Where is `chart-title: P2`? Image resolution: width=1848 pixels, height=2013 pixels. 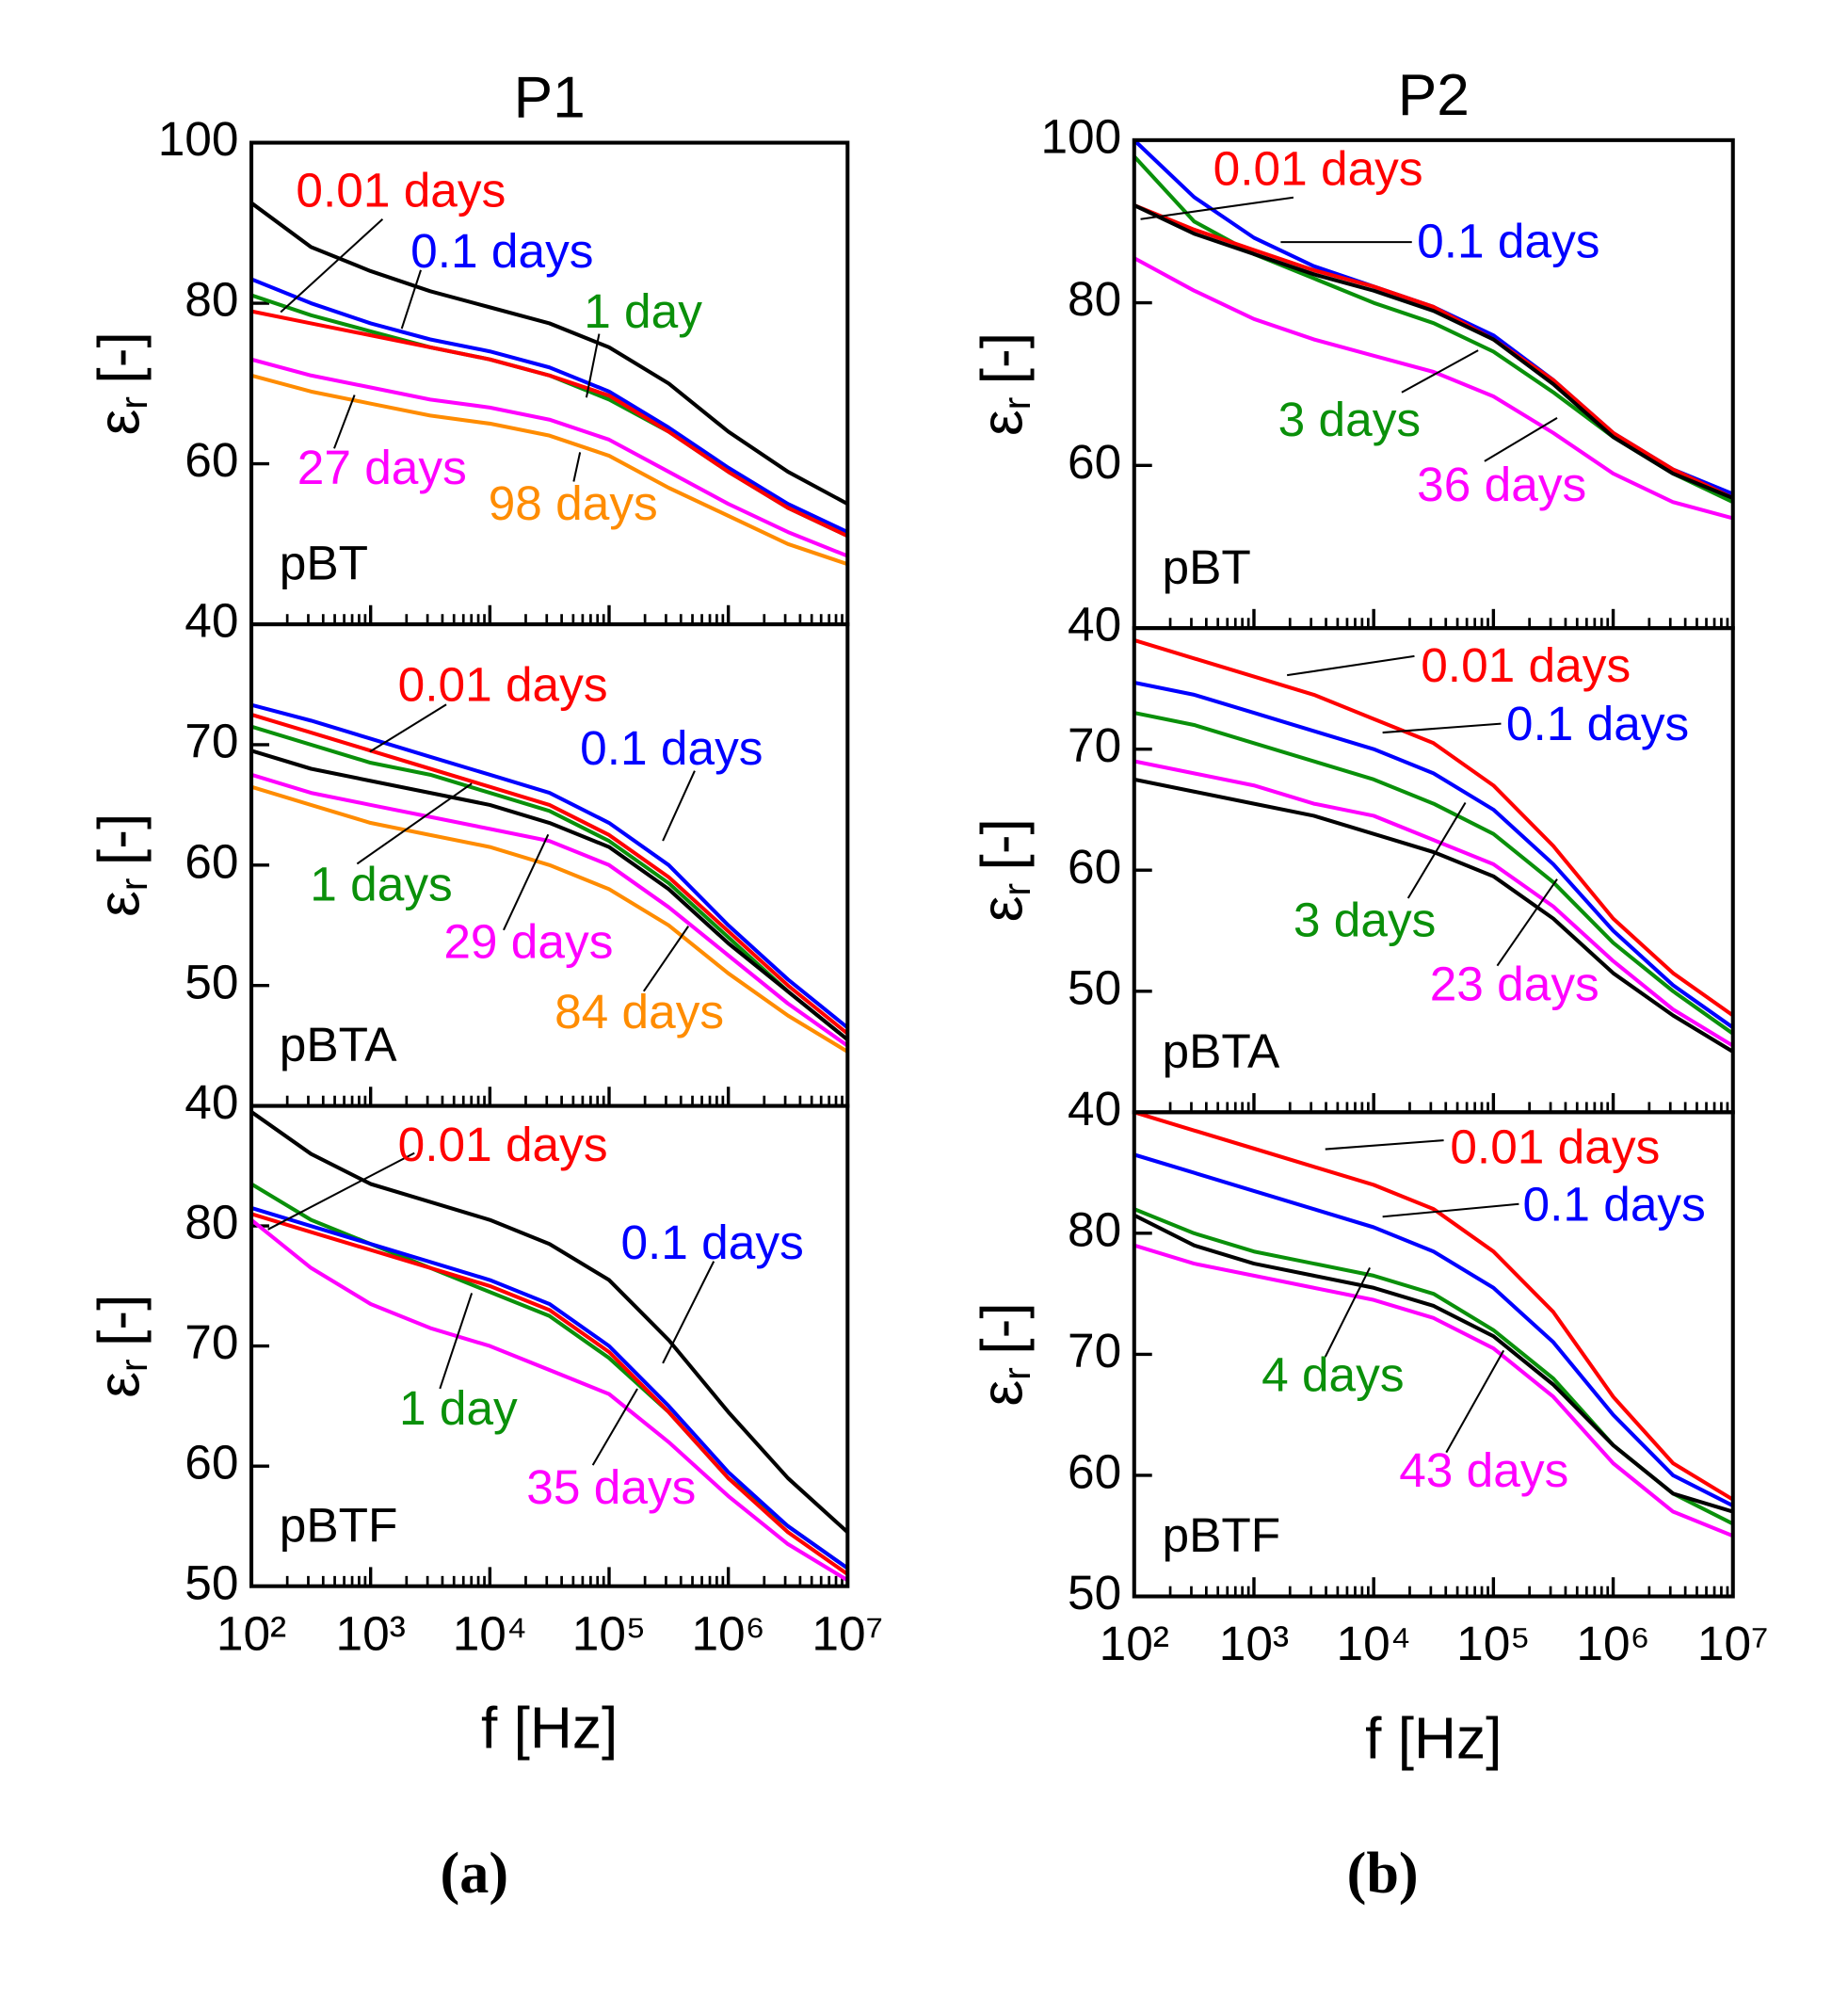 chart-title: P2 is located at coordinates (1434, 95).